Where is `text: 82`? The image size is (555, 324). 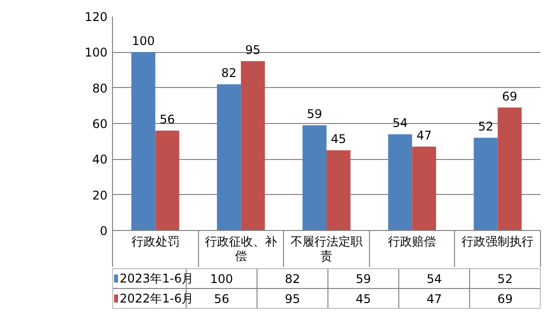 text: 82 is located at coordinates (292, 279).